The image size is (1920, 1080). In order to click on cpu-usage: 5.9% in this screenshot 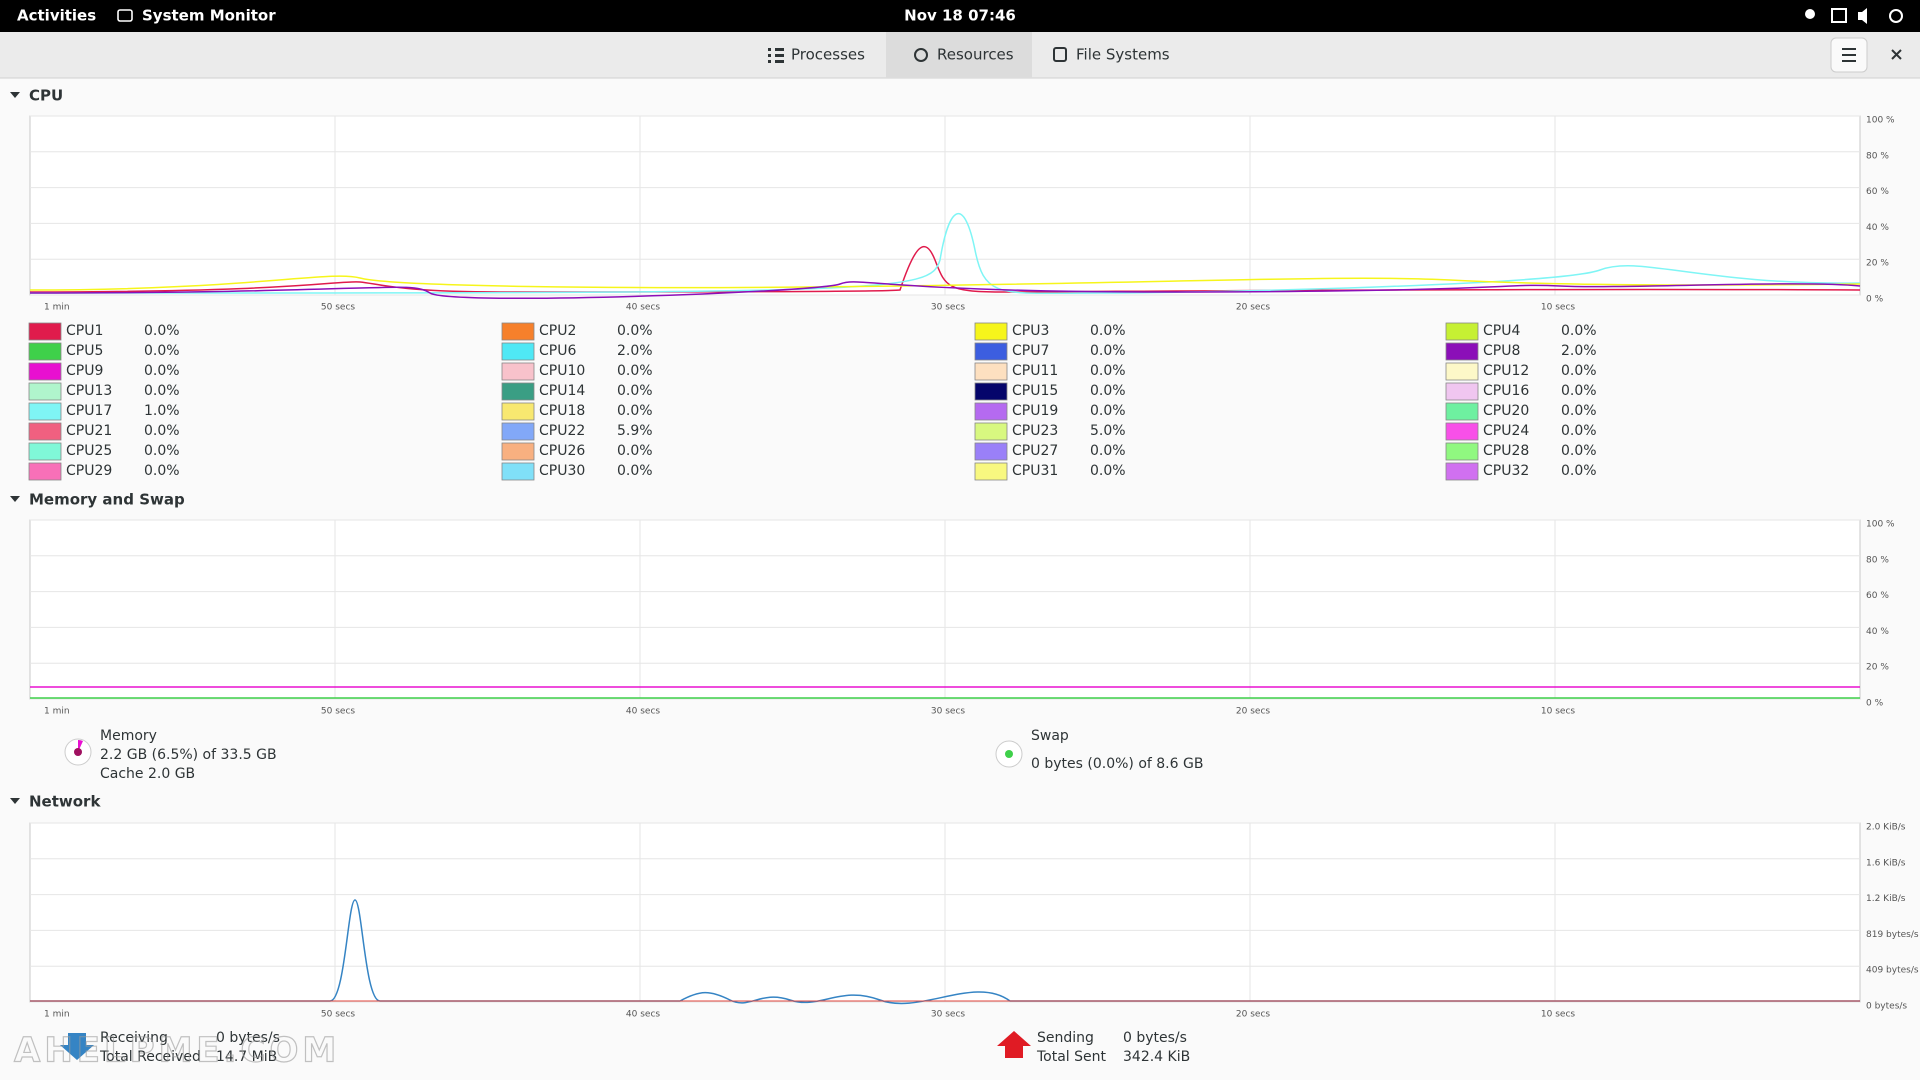, I will do `click(635, 431)`.